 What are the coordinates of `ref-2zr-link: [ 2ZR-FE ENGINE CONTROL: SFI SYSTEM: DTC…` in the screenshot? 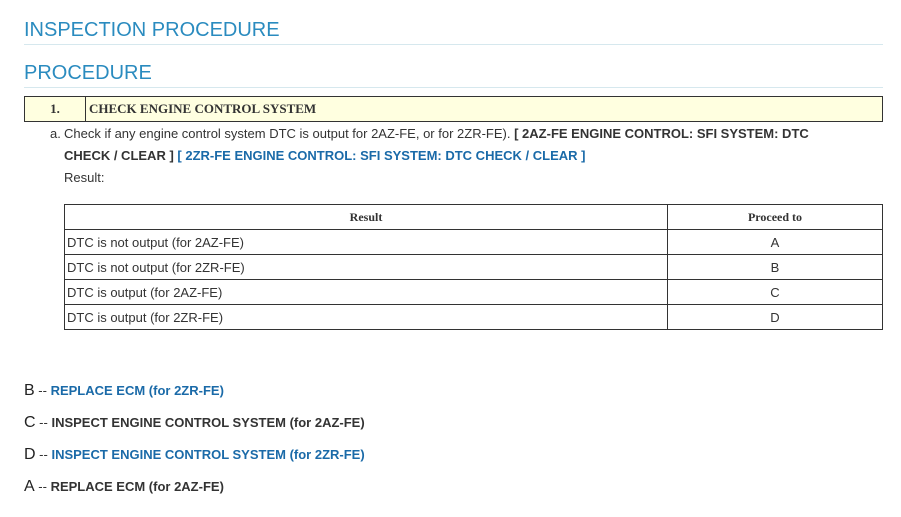 It's located at (381, 155).